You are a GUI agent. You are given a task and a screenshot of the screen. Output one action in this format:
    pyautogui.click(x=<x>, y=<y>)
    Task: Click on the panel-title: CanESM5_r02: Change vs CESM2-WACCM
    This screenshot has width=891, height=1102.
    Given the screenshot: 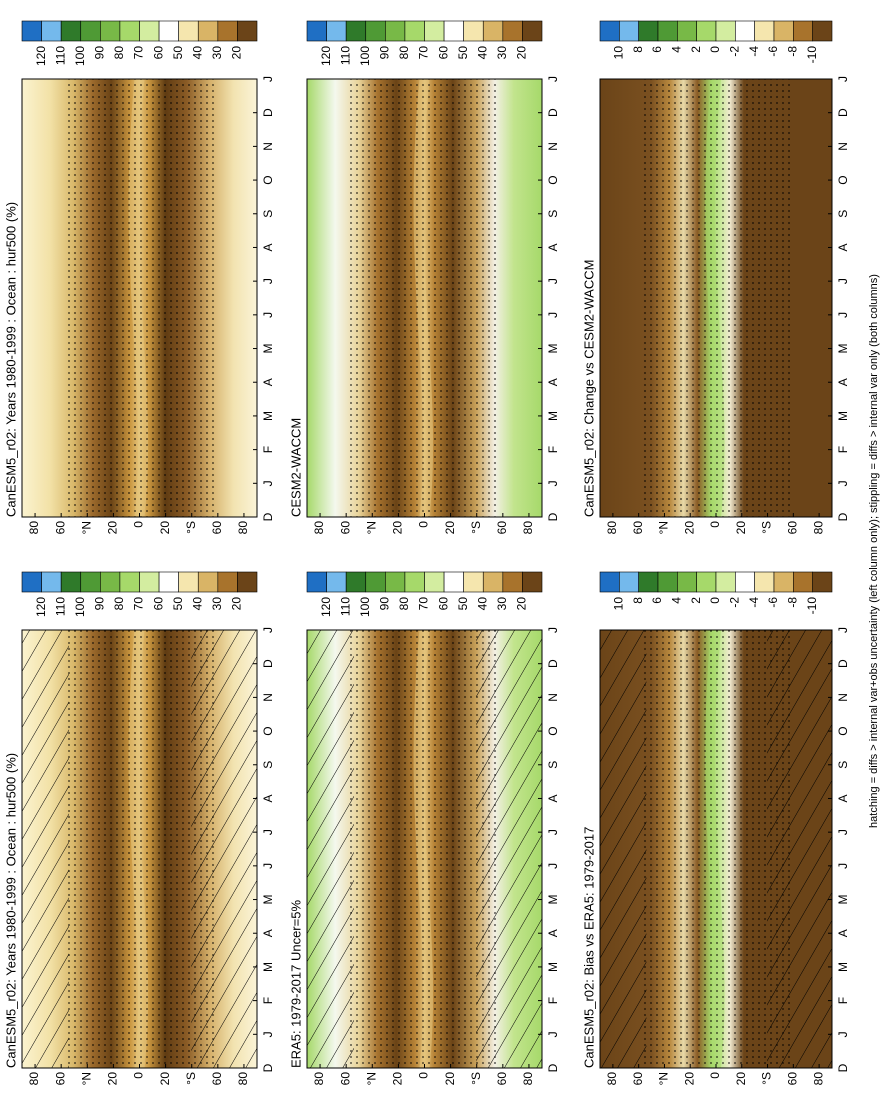 What is the action you would take?
    pyautogui.click(x=588, y=388)
    